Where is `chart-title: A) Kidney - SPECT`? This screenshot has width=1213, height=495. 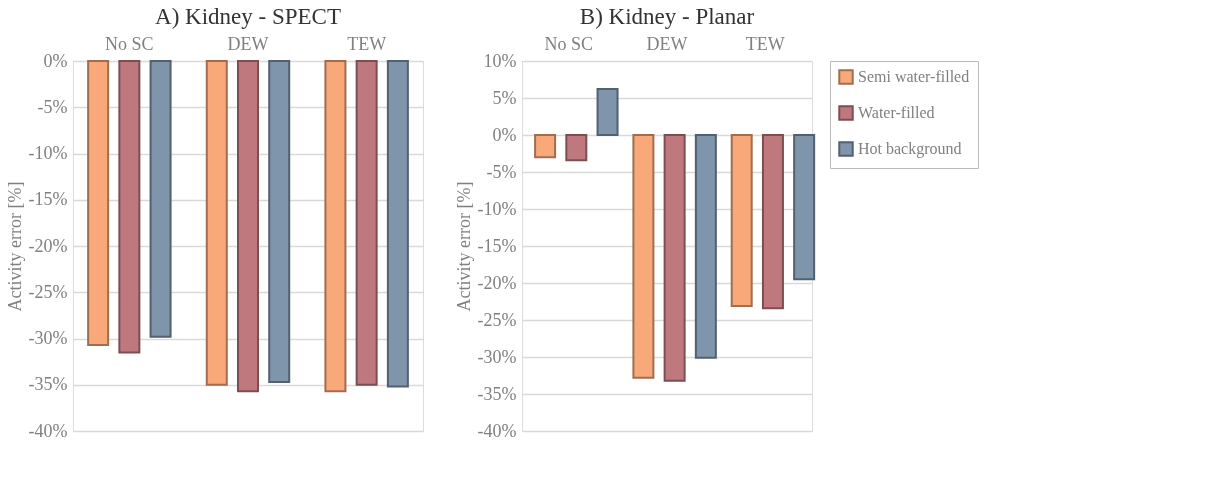
chart-title: A) Kidney - SPECT is located at coordinates (248, 16).